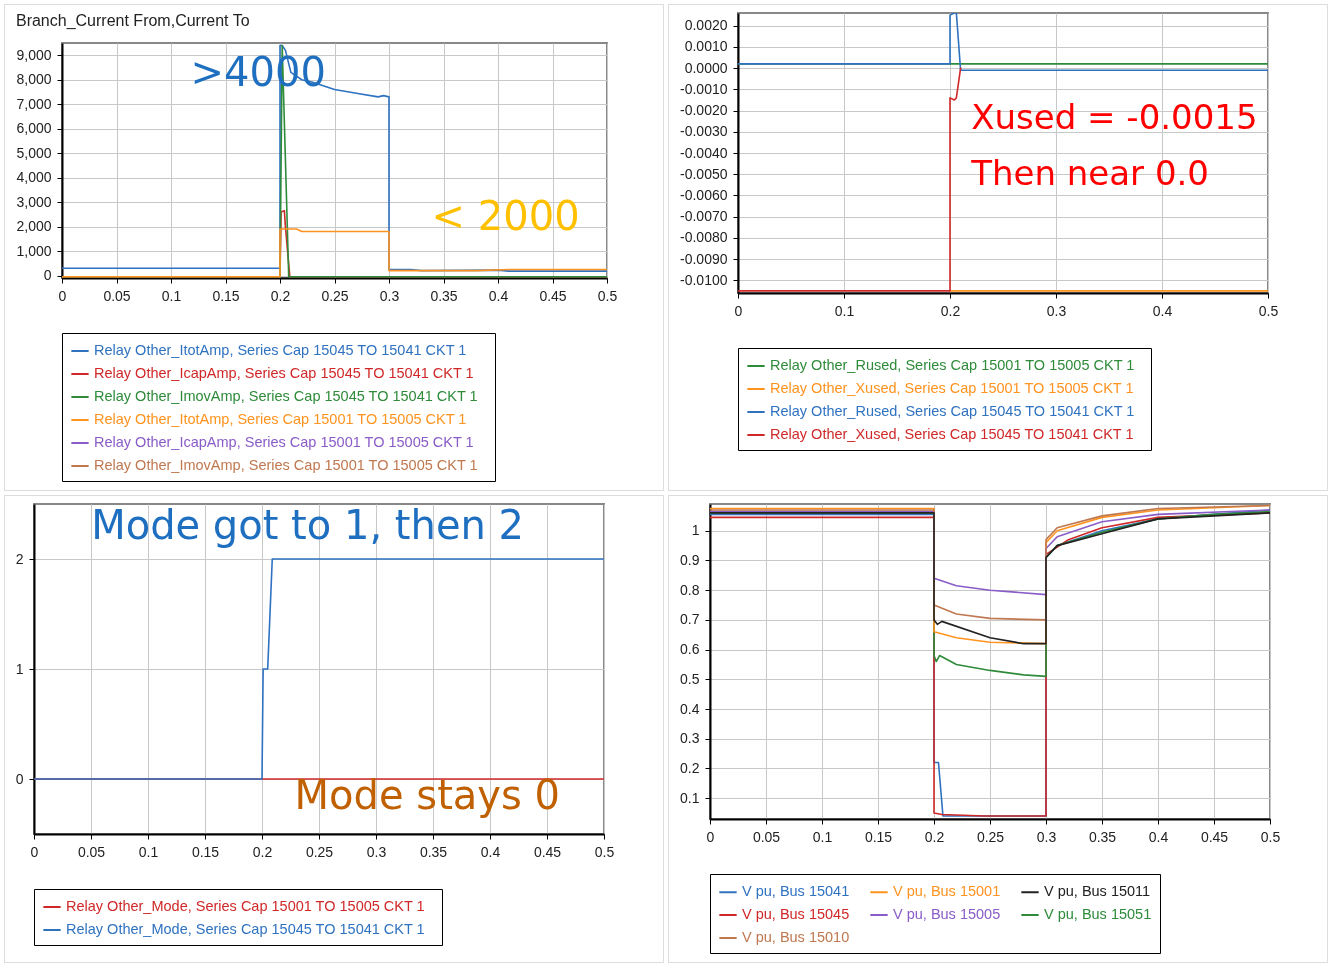 This screenshot has width=1339, height=979. I want to click on y-tick-label: 1,000, so click(34, 250).